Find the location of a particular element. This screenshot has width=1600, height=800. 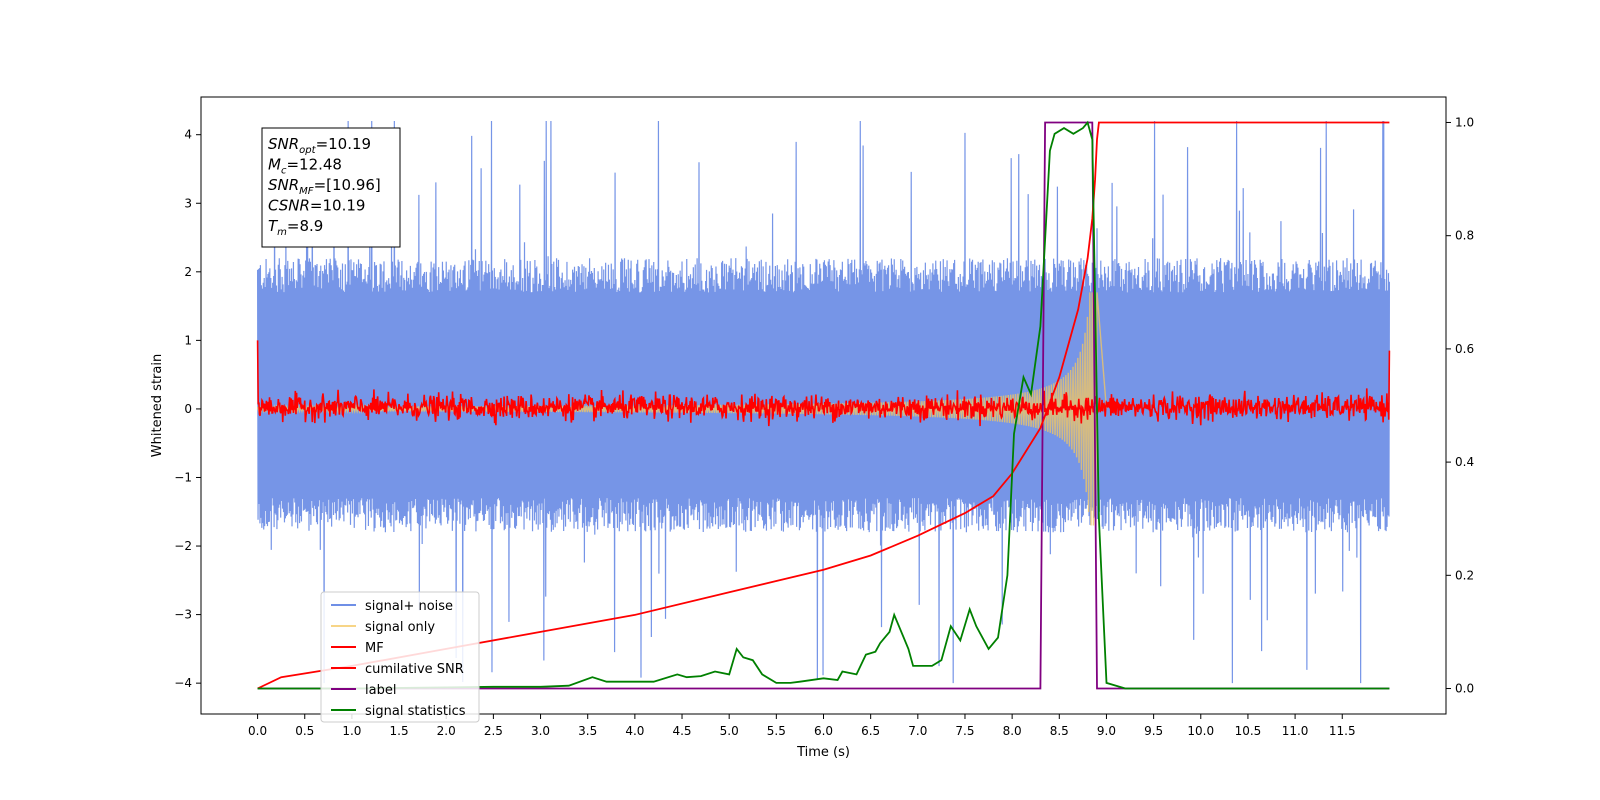

x-tick-label: 7.0 is located at coordinates (917, 731).